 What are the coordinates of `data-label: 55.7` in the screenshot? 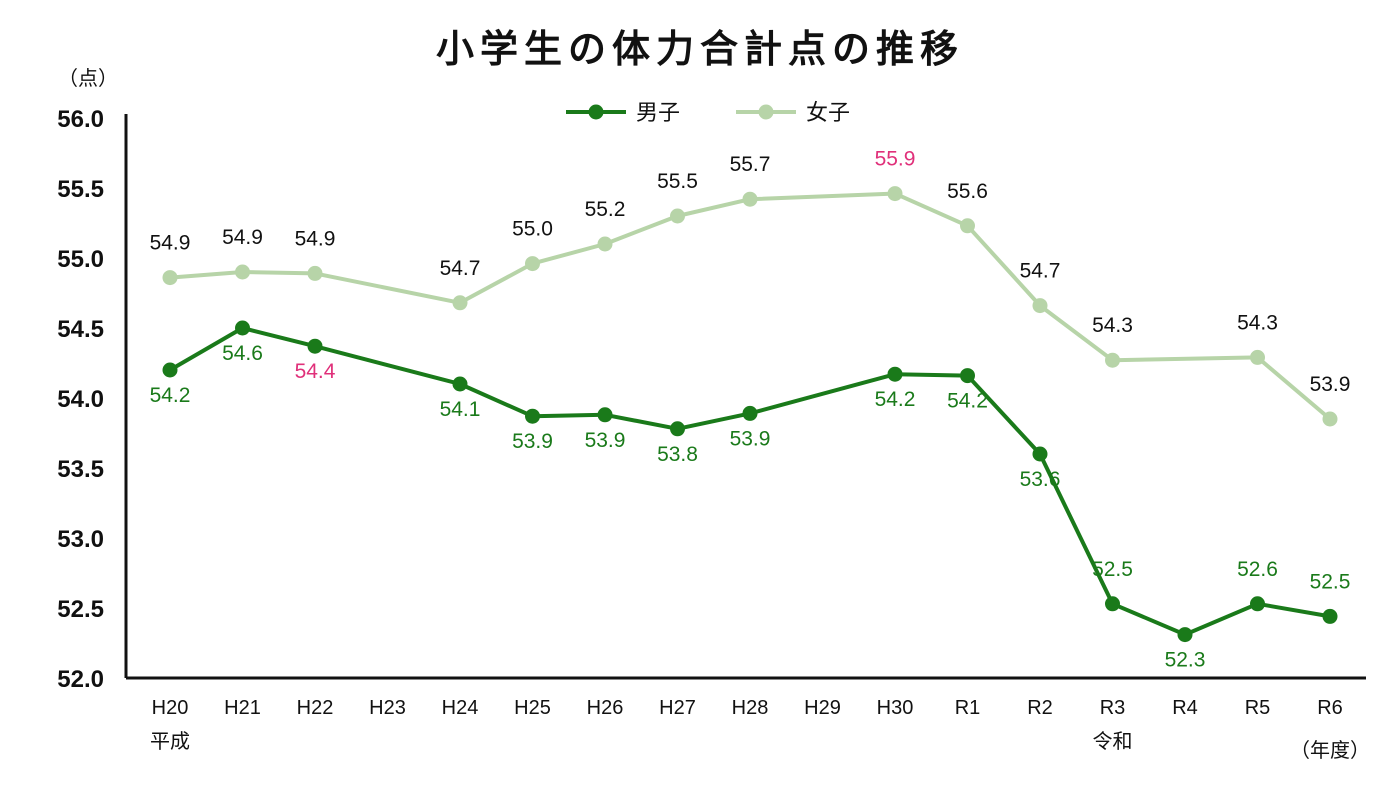 It's located at (750, 164).